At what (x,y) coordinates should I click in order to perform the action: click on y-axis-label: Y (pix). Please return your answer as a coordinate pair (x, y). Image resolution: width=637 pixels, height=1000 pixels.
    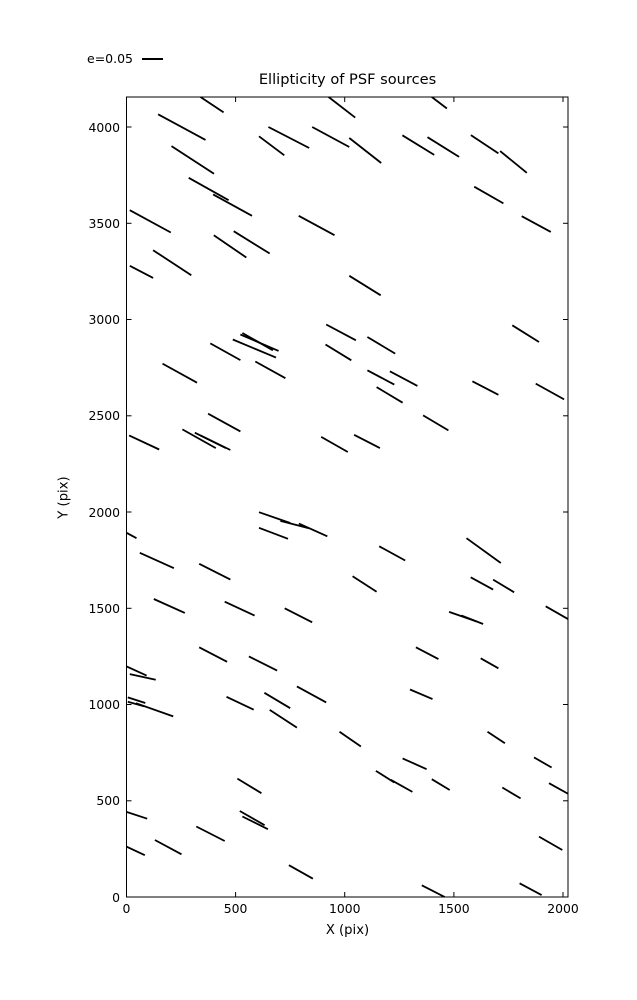
    Looking at the image, I should click on (64, 497).